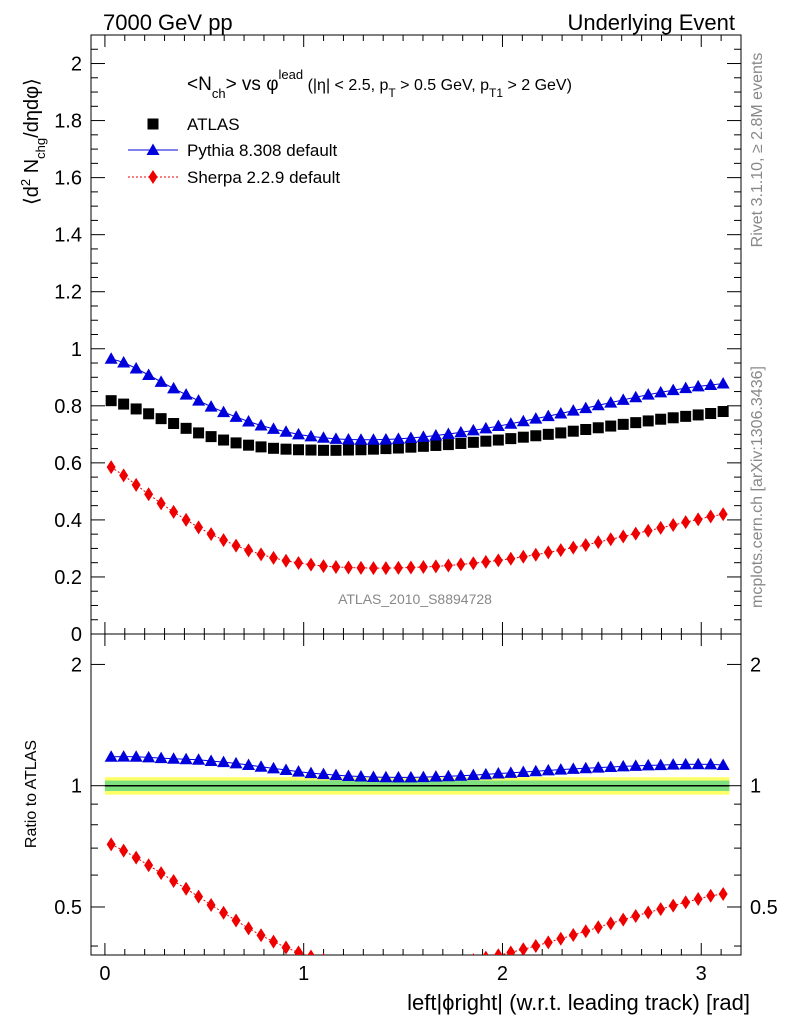  I want to click on y-tick-label: 2, so click(76, 65).